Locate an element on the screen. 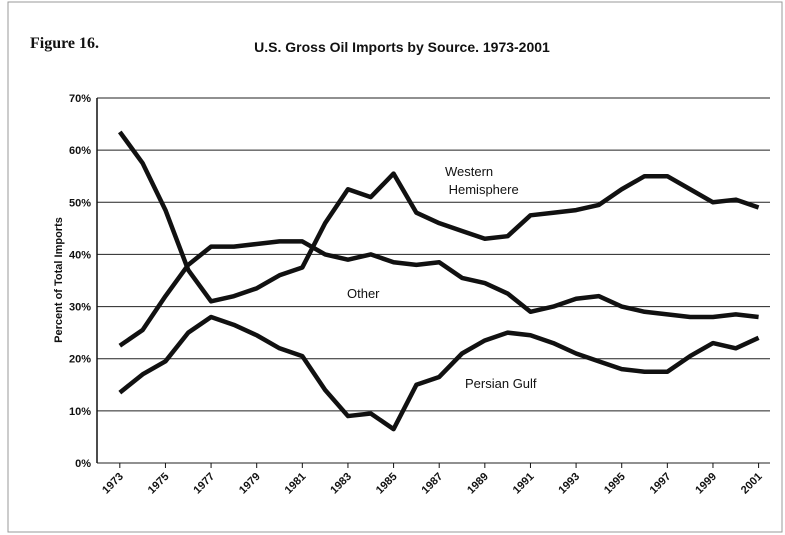 This screenshot has height=535, width=785. x-tick-label: 2001 is located at coordinates (752, 484).